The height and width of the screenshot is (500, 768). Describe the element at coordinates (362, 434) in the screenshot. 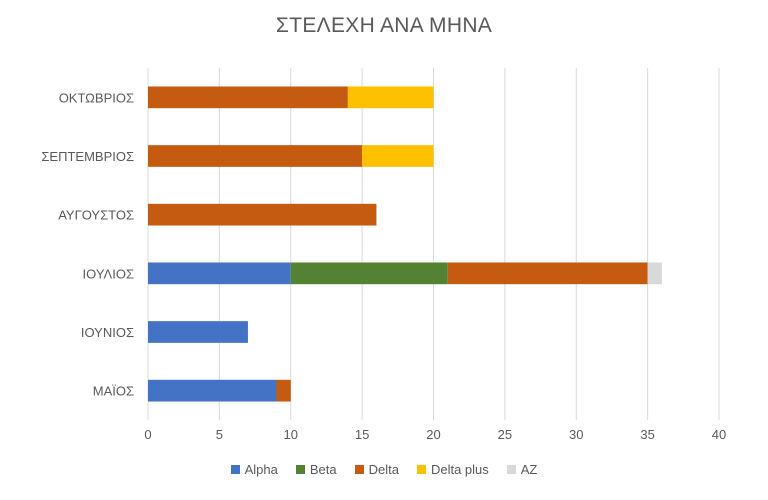

I see `x-tick-label: 15` at that location.